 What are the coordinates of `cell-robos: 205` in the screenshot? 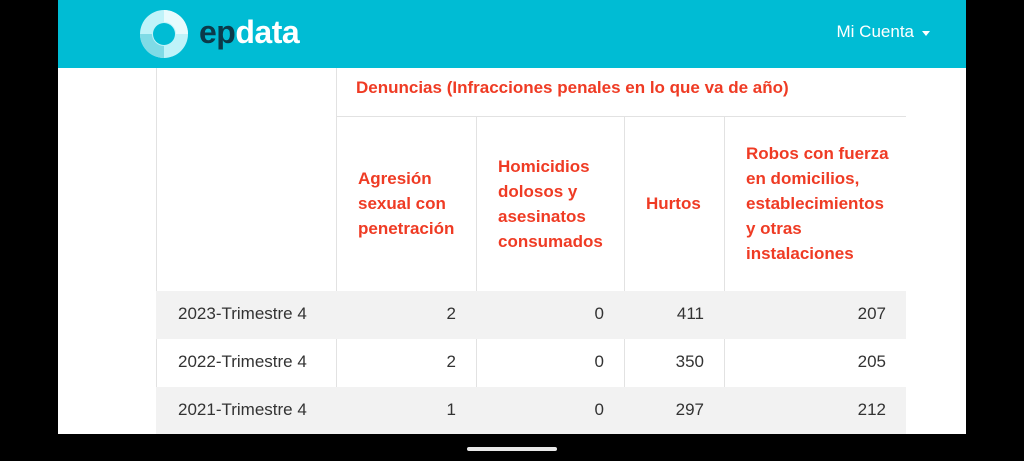 It's located at (871, 361).